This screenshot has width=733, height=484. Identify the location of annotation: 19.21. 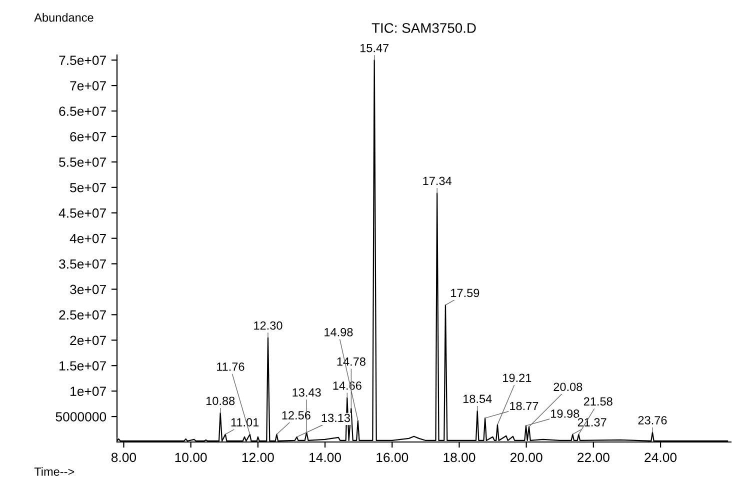
(517, 378).